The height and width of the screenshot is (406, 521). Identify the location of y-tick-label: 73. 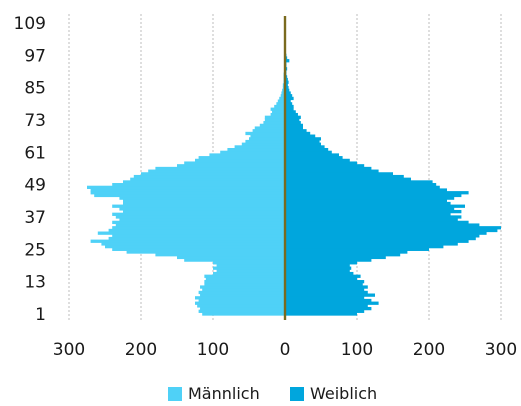
(35, 121).